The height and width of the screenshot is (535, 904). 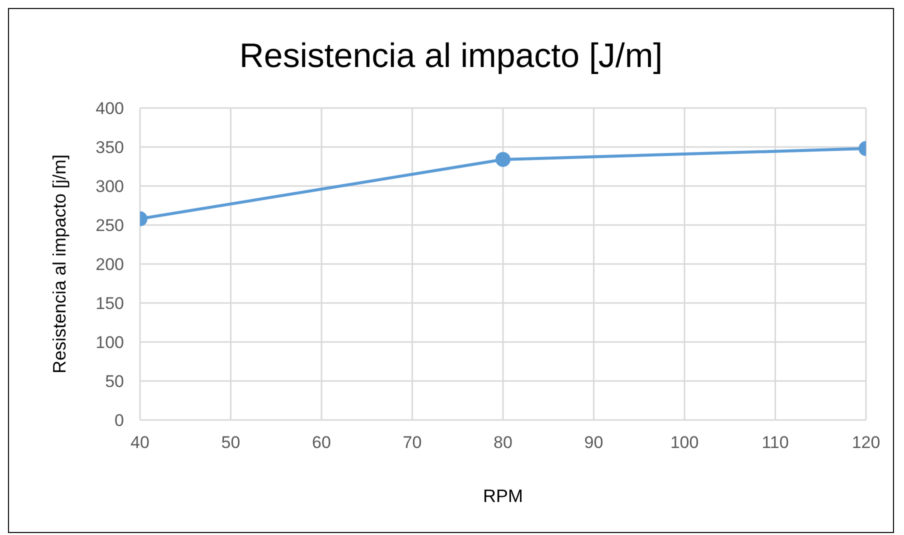 What do you see at coordinates (110, 148) in the screenshot?
I see `y-tick-label: 350` at bounding box center [110, 148].